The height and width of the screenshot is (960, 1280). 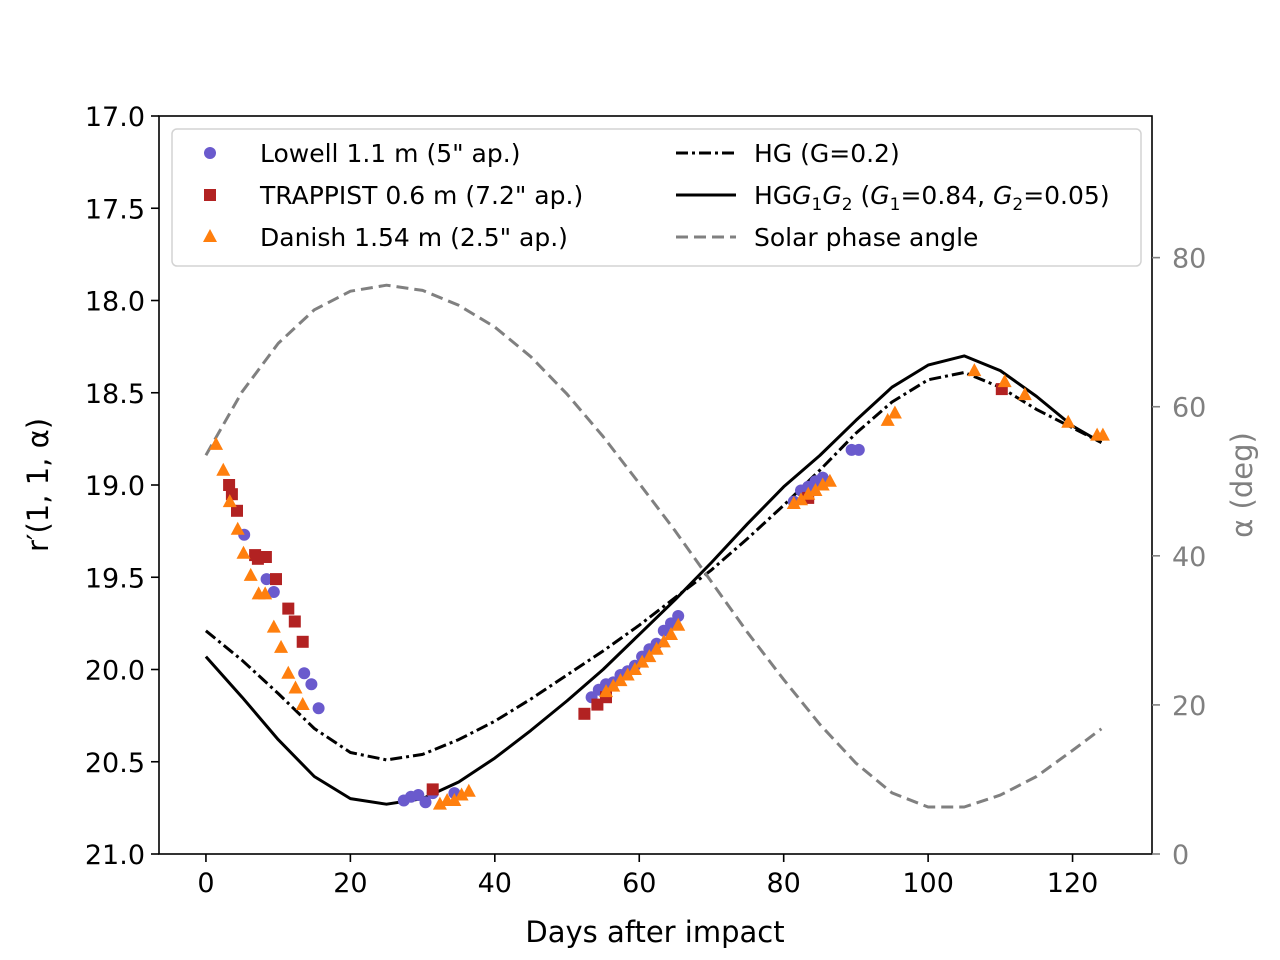 I want to click on x-axis: 0 20 40 60 80 100 120, so click(x=647, y=876).